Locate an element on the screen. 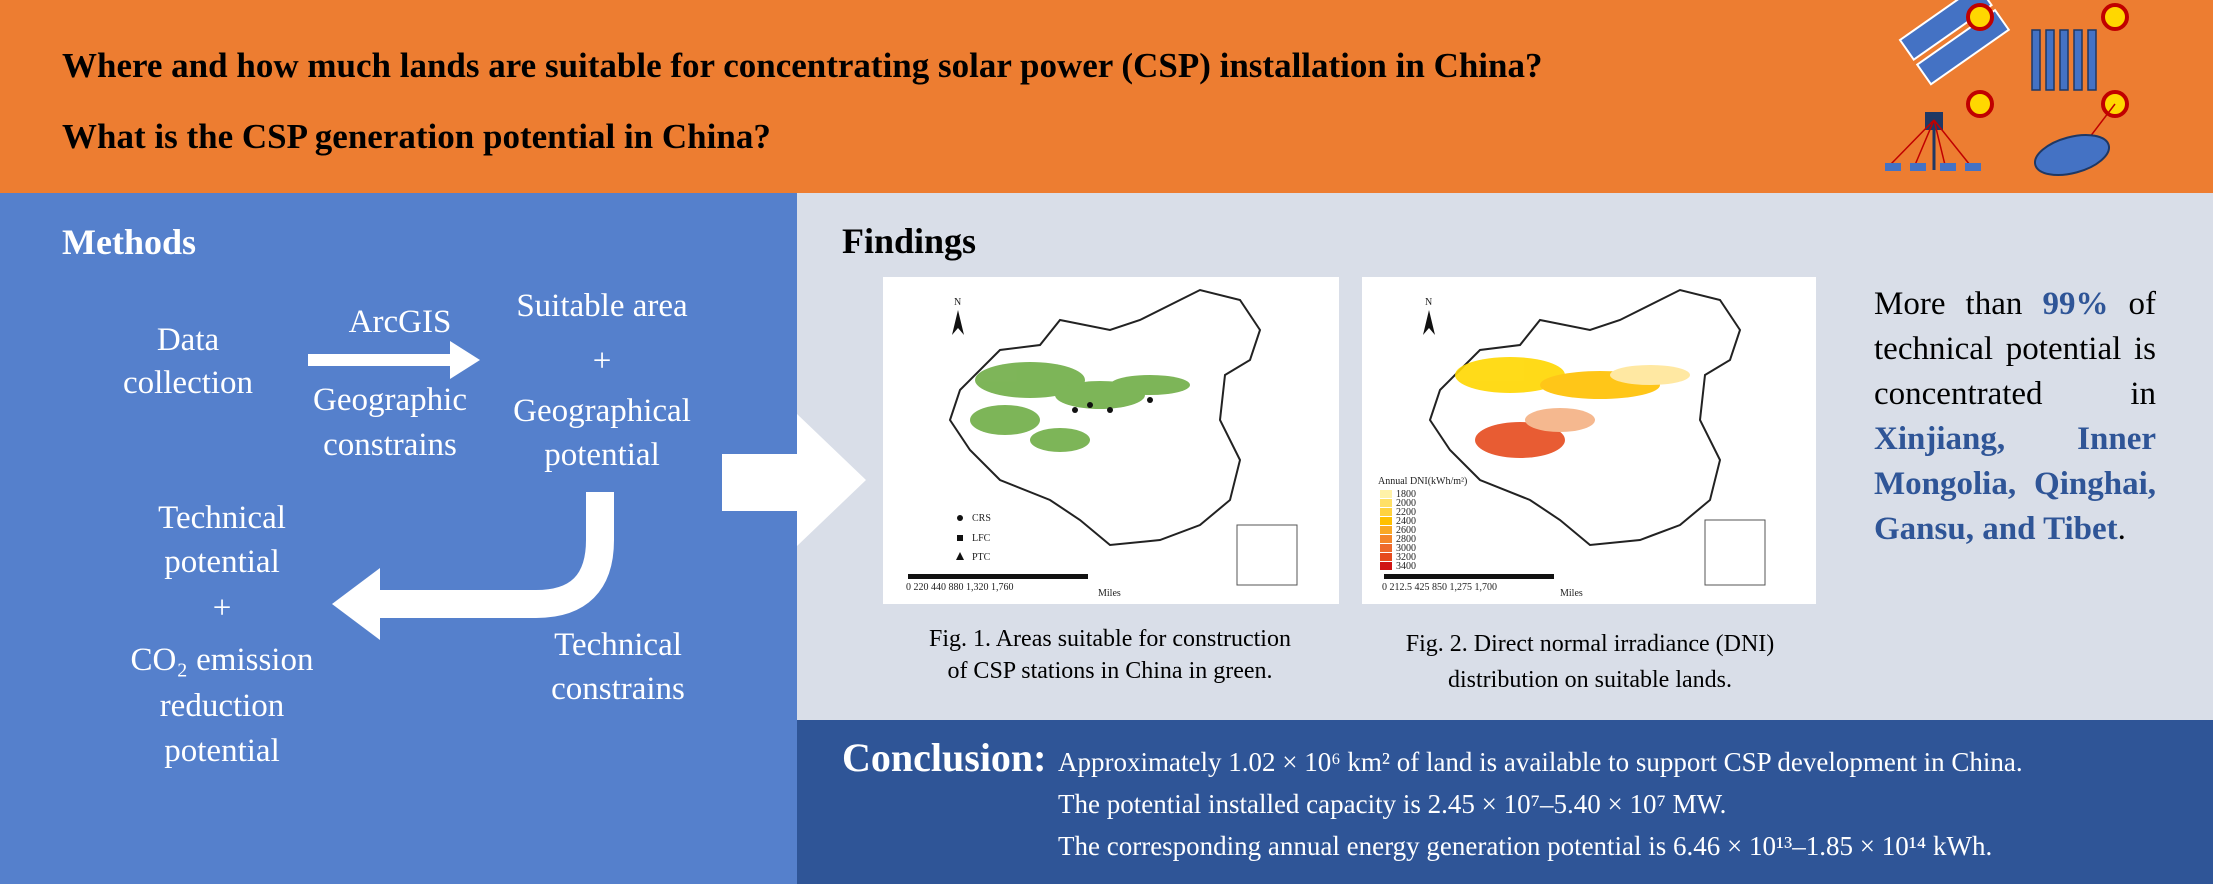 The height and width of the screenshot is (884, 2213). legend-label: 1800 is located at coordinates (1406, 494).